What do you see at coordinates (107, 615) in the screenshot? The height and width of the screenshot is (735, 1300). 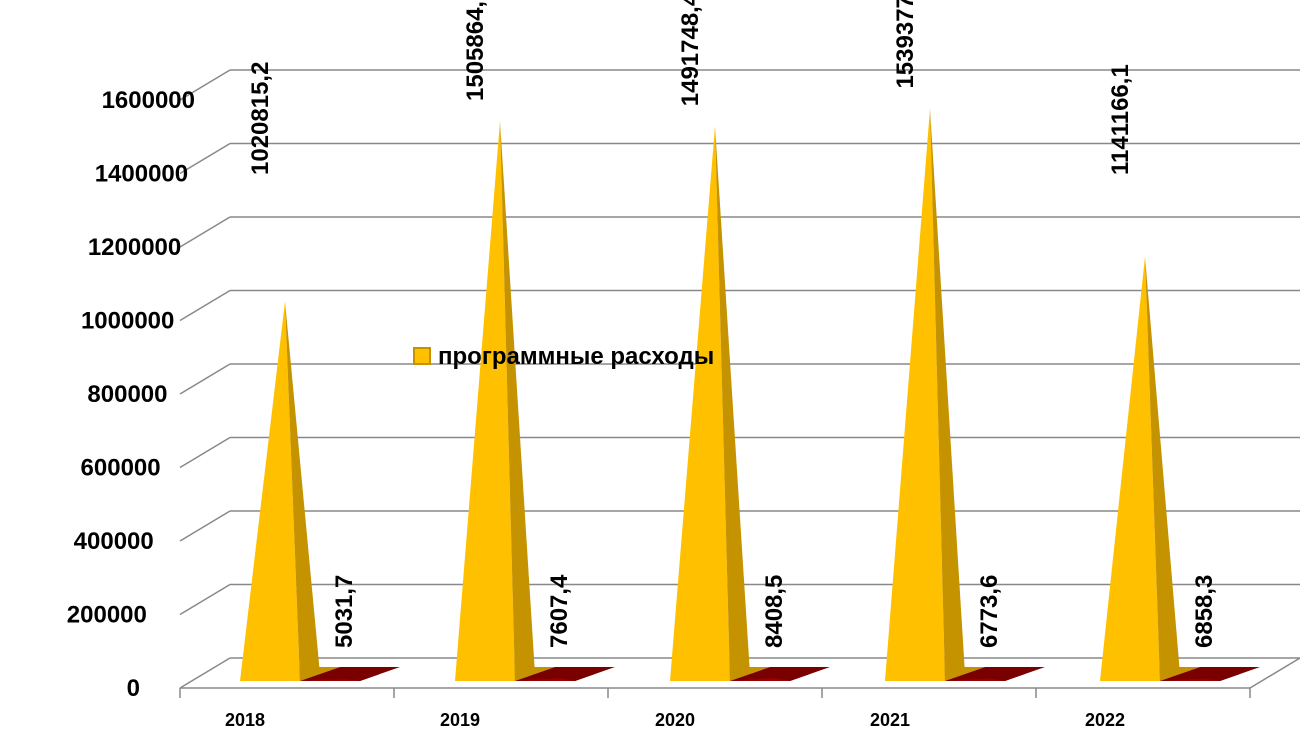 I see `y-tick-label: 200000` at bounding box center [107, 615].